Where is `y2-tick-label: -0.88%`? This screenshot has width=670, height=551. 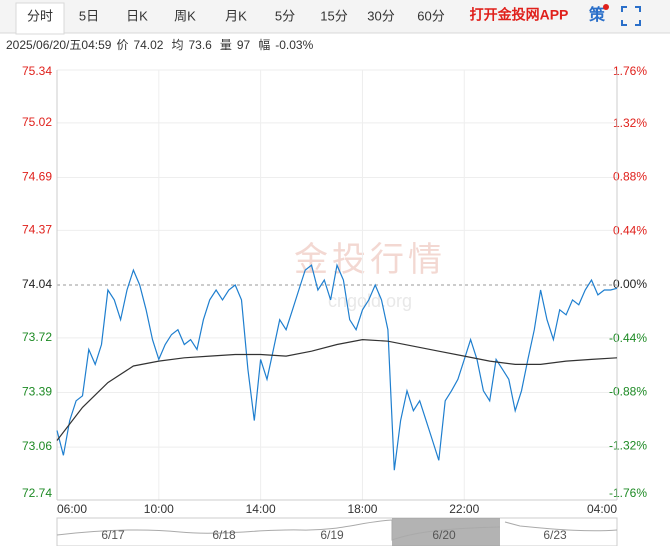
y2-tick-label: -0.88% is located at coordinates (628, 392).